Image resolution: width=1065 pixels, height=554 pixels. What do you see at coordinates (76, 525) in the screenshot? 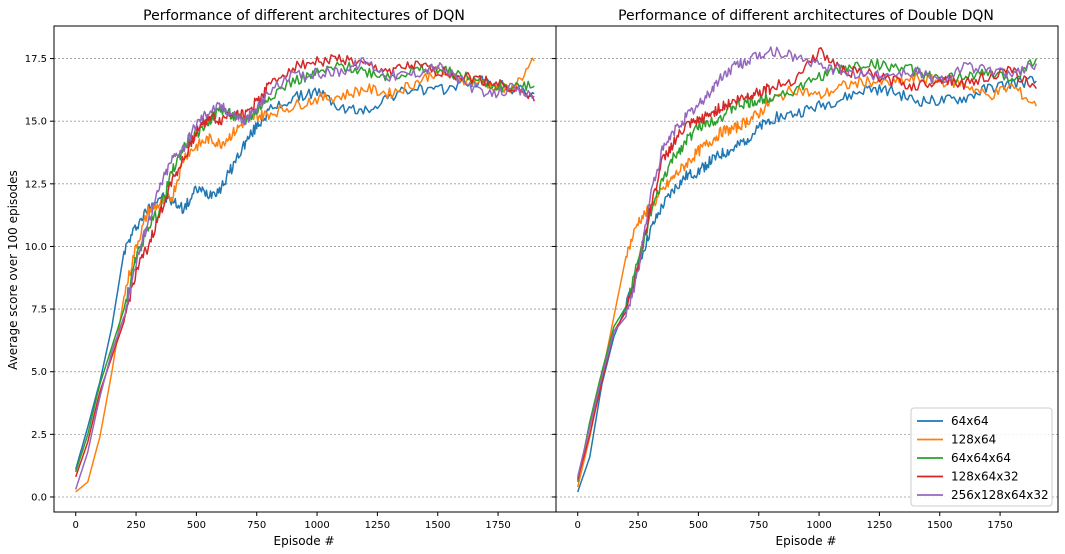
I see `dqn-xtick-label-0: 0` at bounding box center [76, 525].